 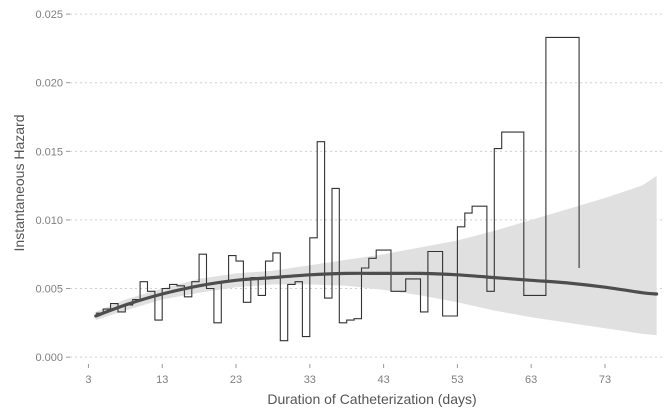 What do you see at coordinates (310, 380) in the screenshot?
I see `x-tick-label: 33` at bounding box center [310, 380].